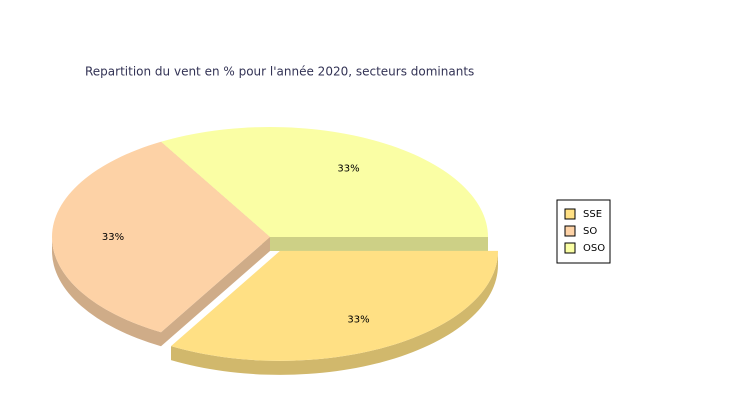 The height and width of the screenshot is (400, 750). What do you see at coordinates (590, 231) in the screenshot?
I see `legend-label: SO` at bounding box center [590, 231].